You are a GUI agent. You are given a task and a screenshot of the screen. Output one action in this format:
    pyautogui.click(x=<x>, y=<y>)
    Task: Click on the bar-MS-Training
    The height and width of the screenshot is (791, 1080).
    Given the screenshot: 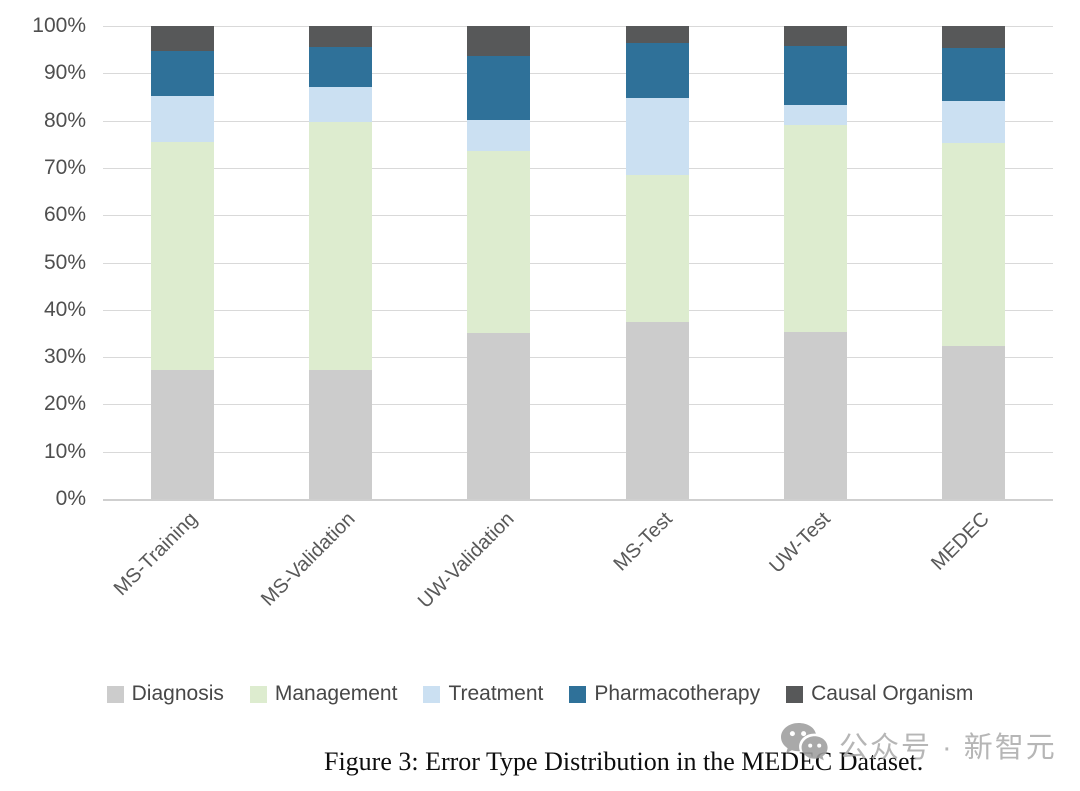 What is the action you would take?
    pyautogui.click(x=182, y=262)
    